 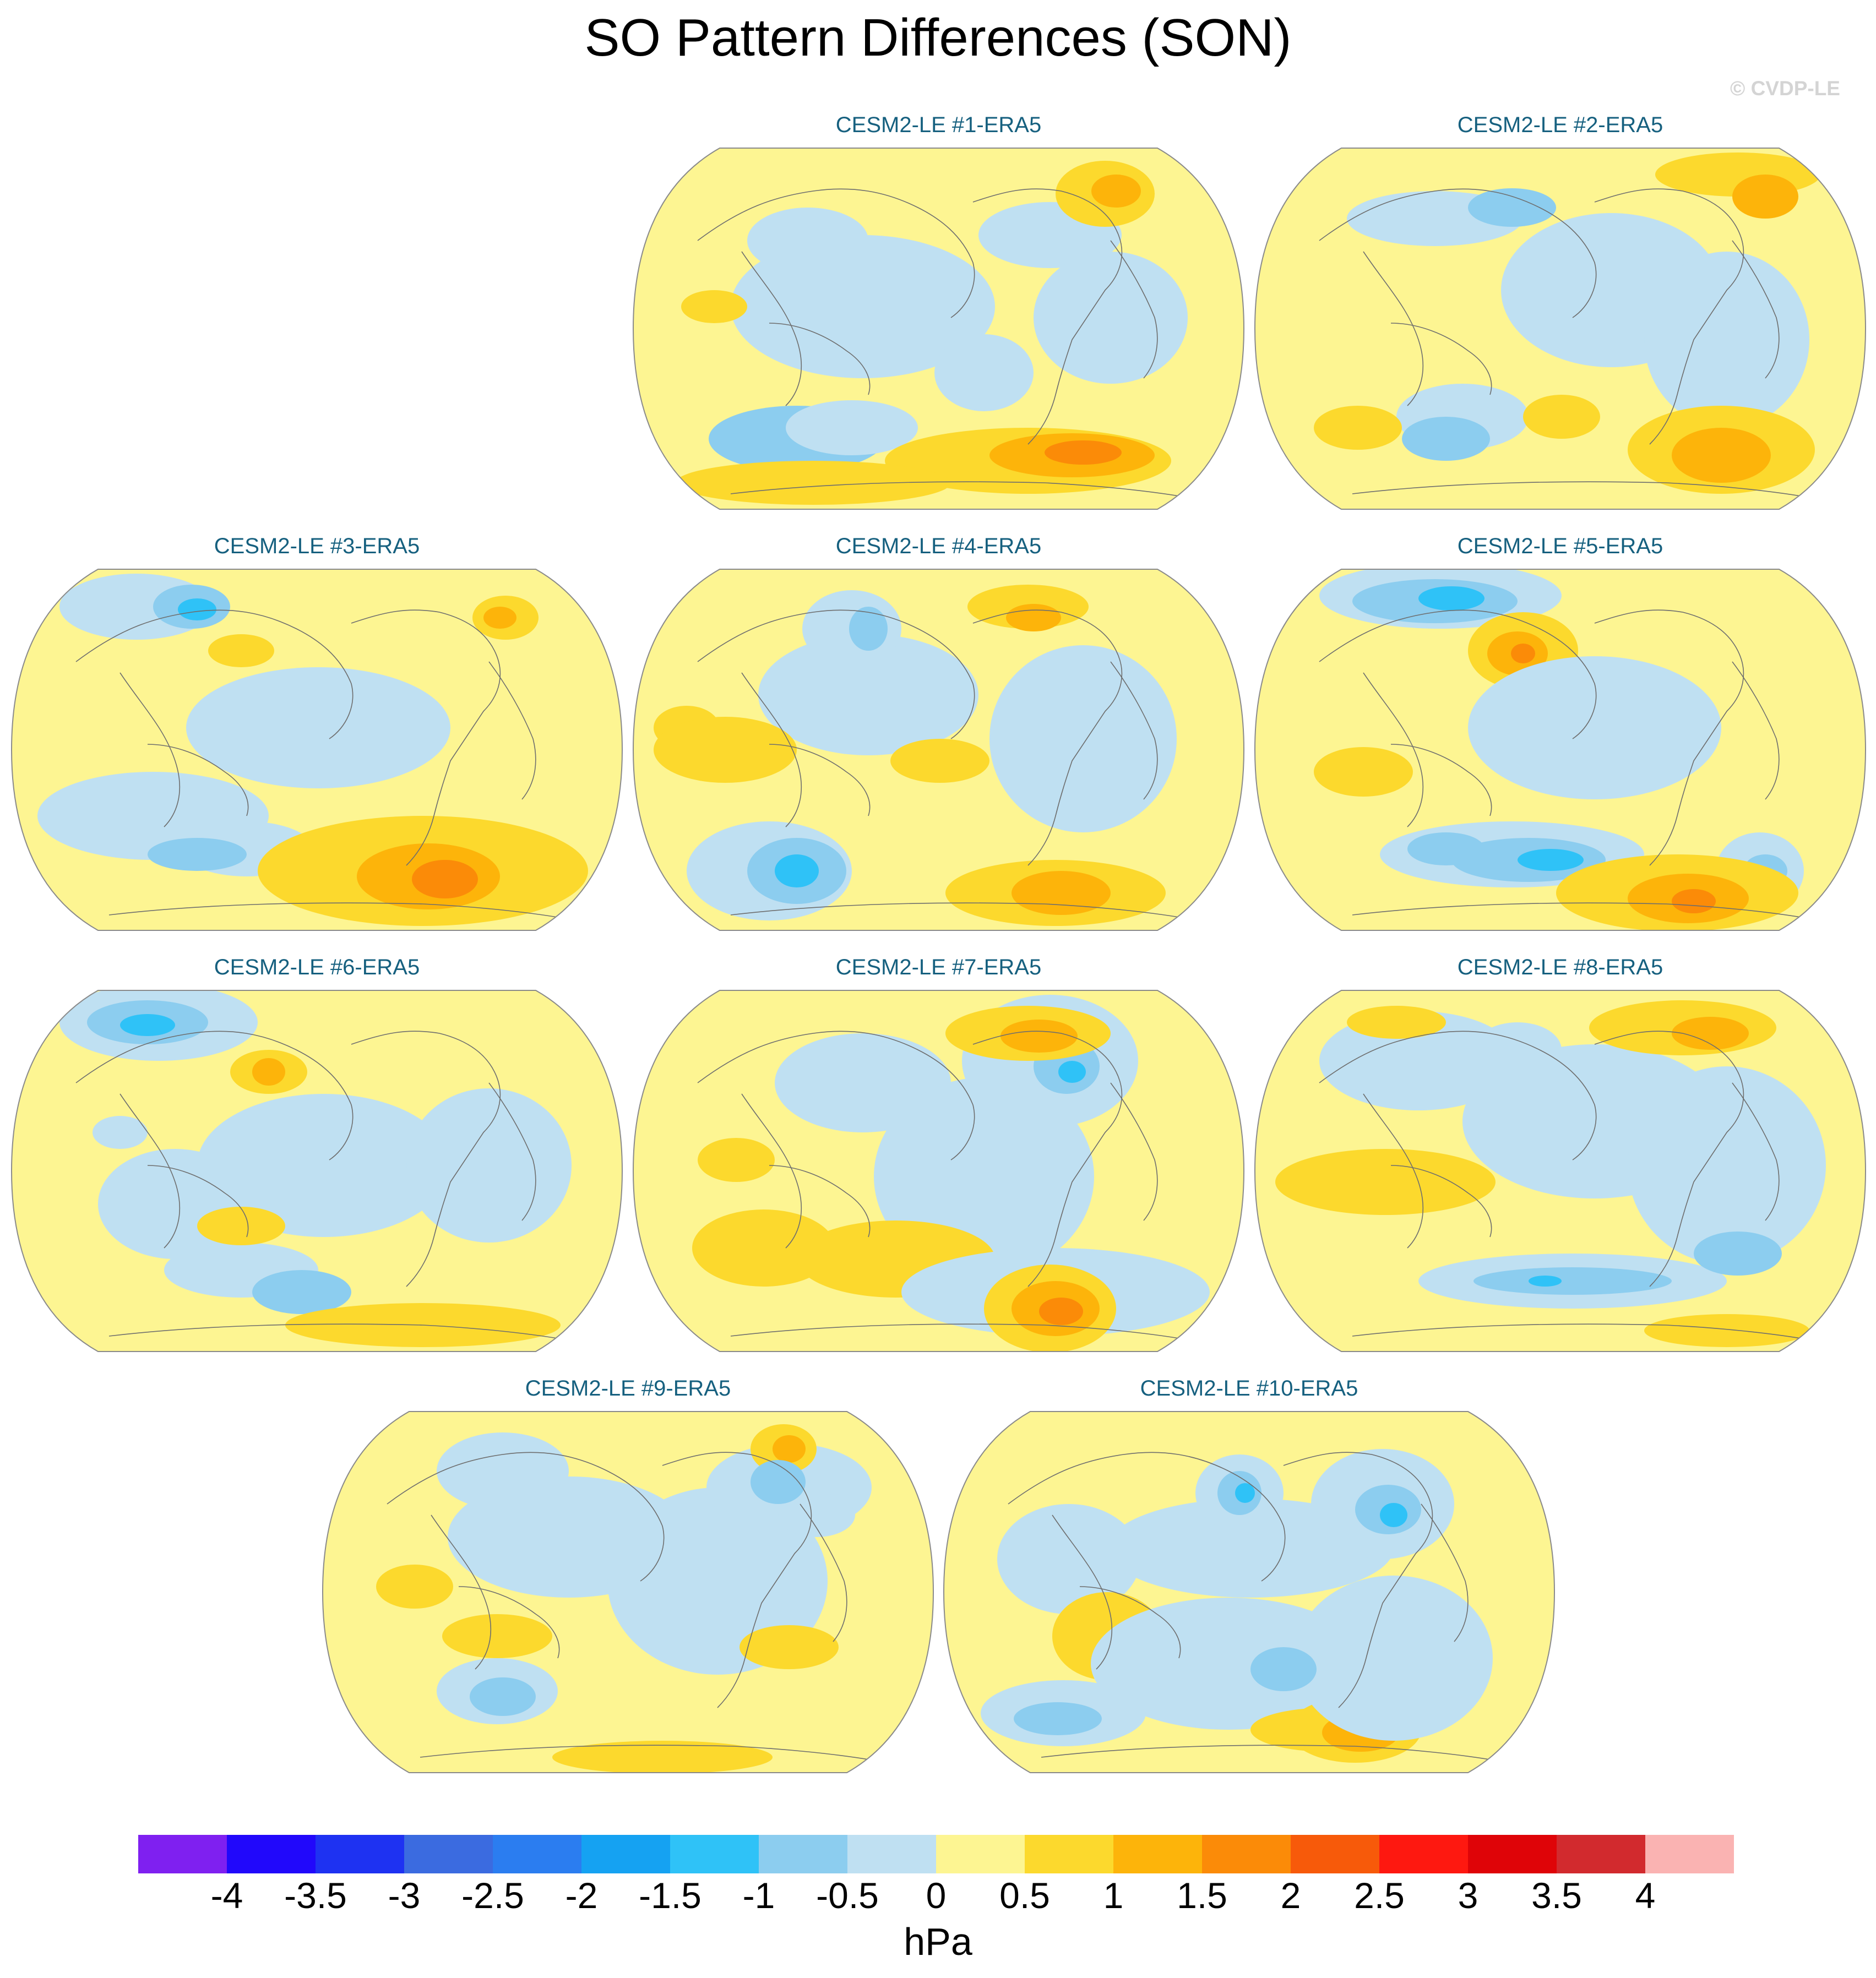 What do you see at coordinates (848, 1895) in the screenshot?
I see `colorbar-tick-label: -0.5` at bounding box center [848, 1895].